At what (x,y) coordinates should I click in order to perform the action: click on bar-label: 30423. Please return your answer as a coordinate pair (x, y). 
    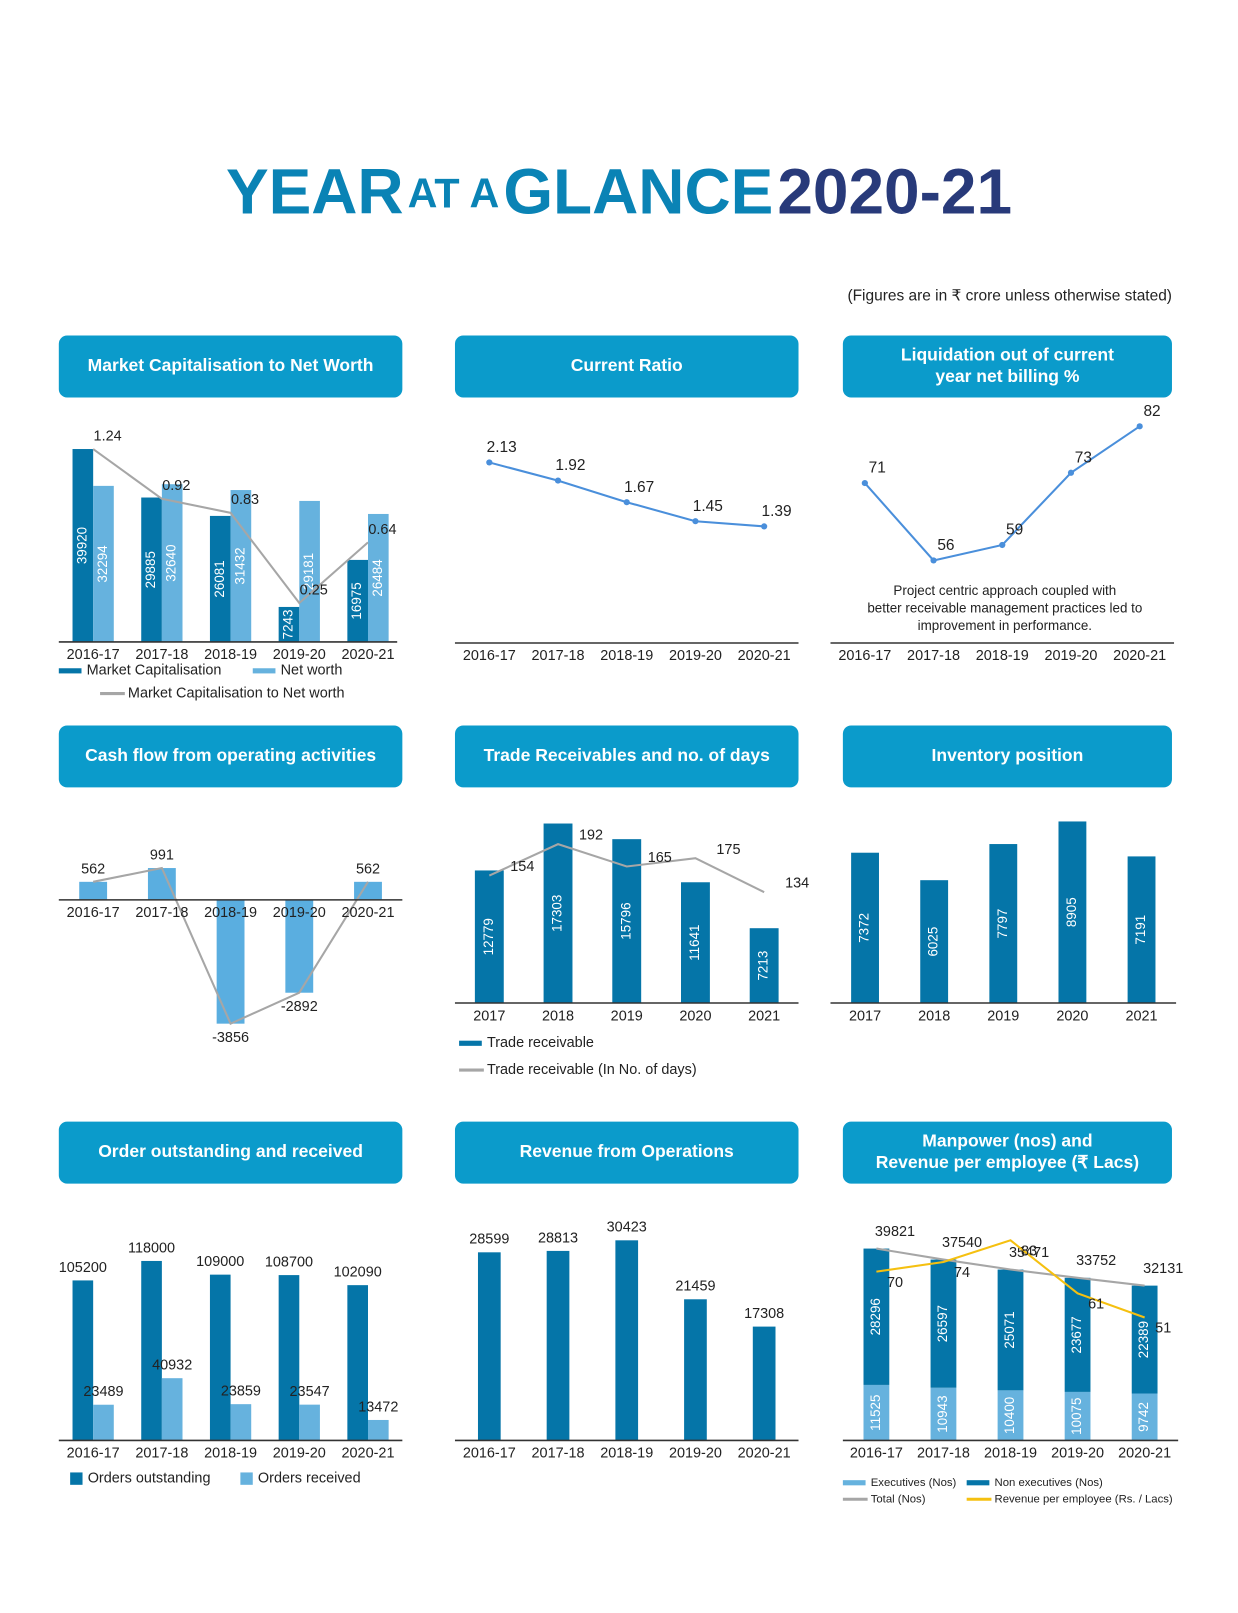
    Looking at the image, I should click on (627, 1228).